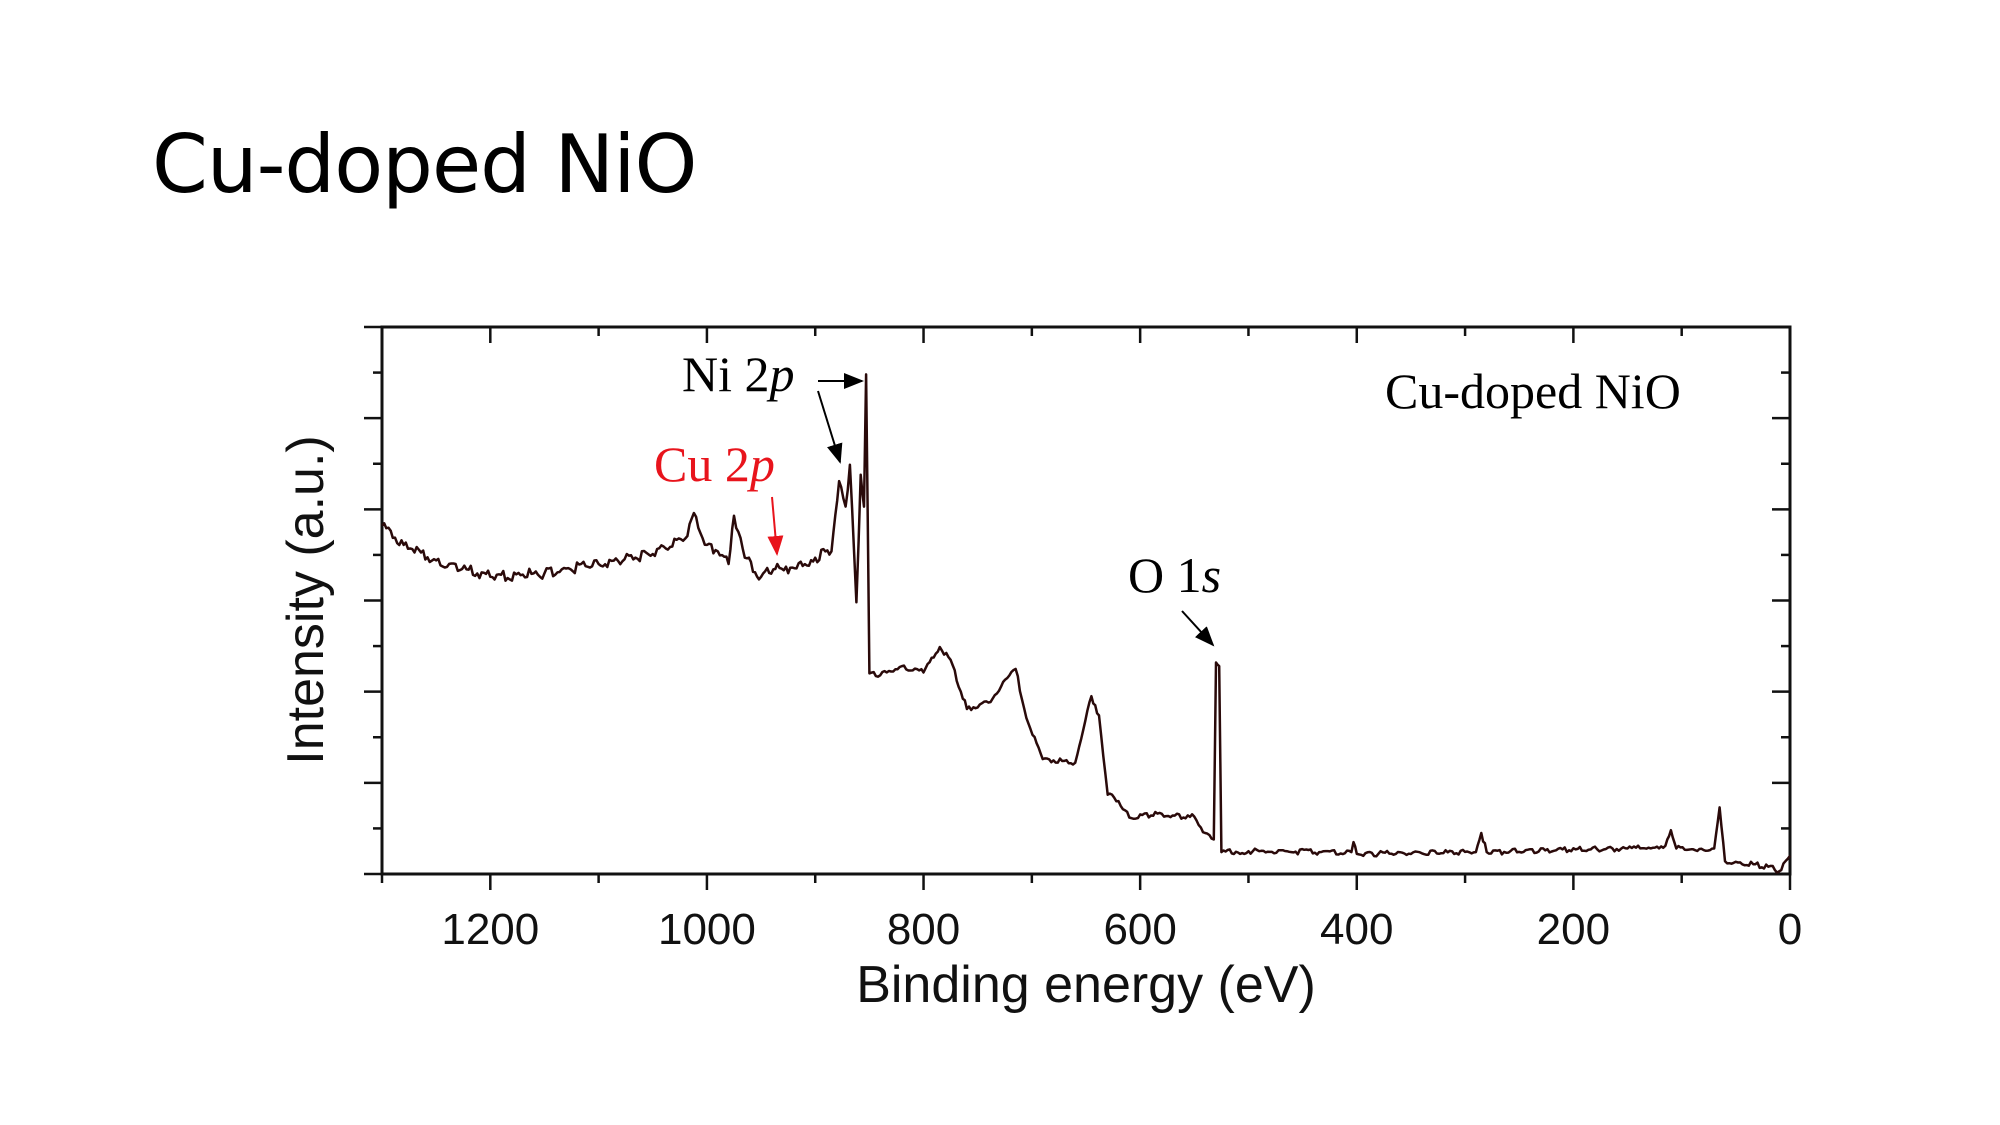  I want to click on slide-title: Cu-doped NiO, so click(424, 164).